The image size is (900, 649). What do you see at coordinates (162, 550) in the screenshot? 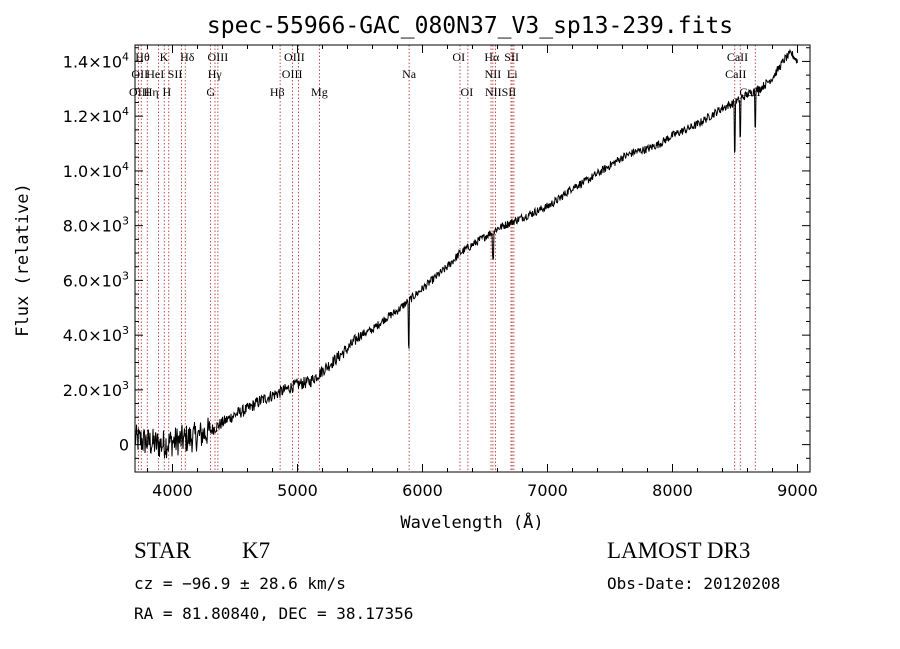
I see `object-class: STAR` at bounding box center [162, 550].